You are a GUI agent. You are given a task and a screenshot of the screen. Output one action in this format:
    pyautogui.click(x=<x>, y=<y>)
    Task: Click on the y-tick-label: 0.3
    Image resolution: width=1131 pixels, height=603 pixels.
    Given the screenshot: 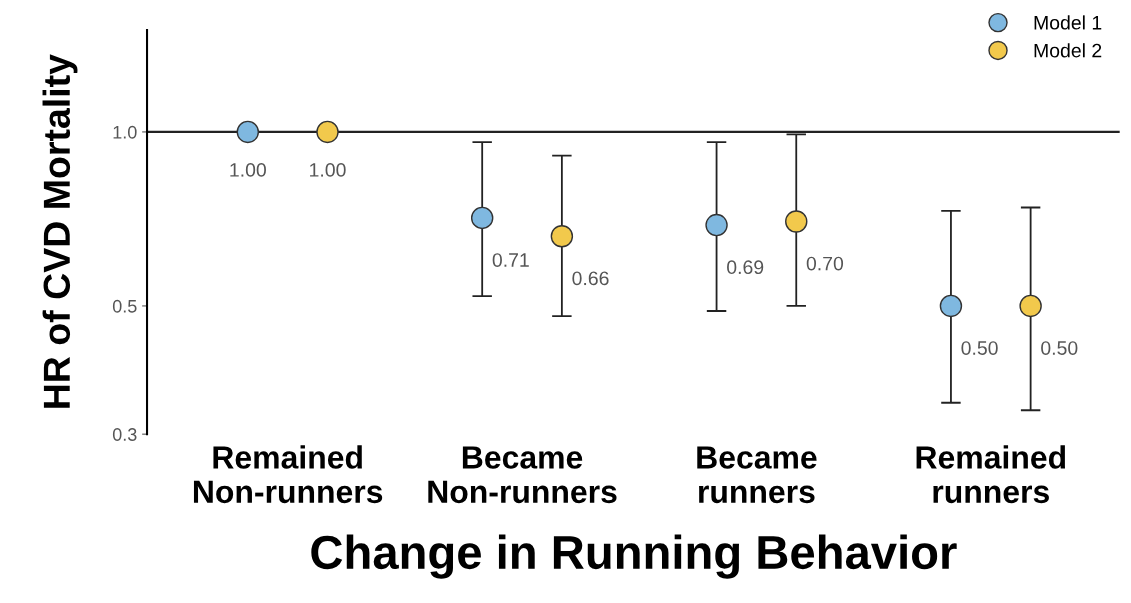 What is the action you would take?
    pyautogui.click(x=124, y=434)
    